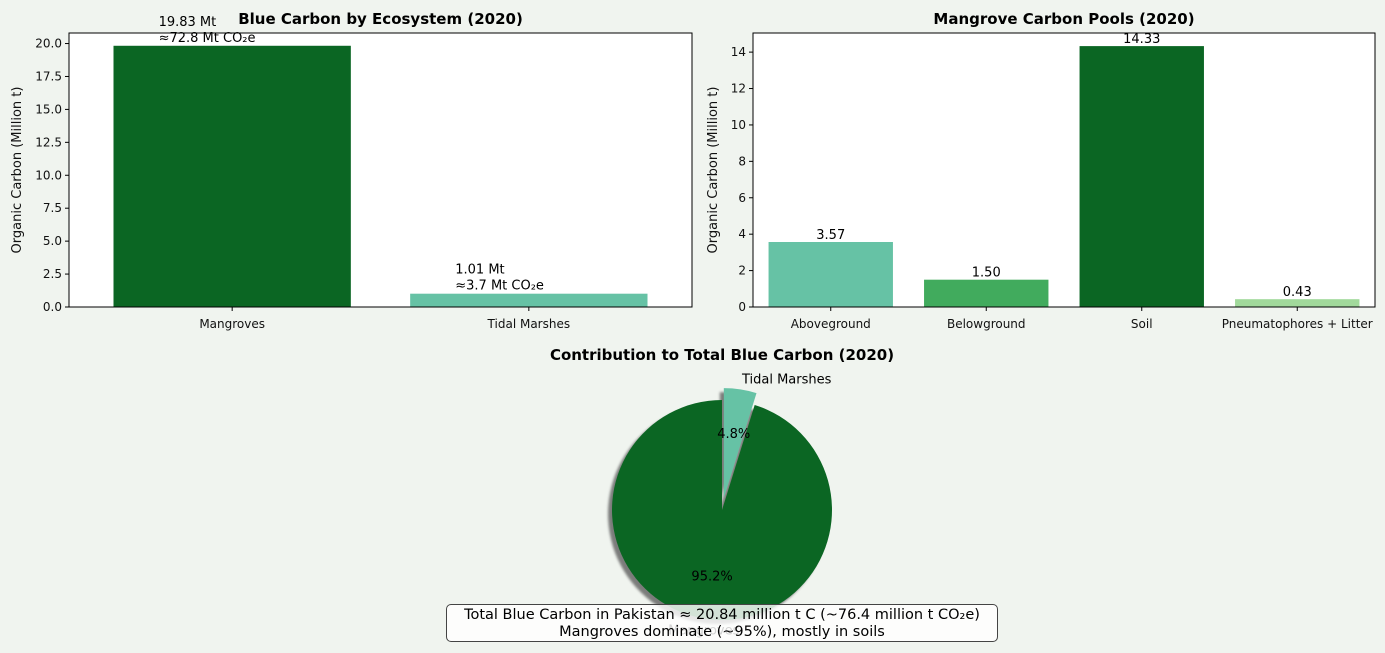  I want to click on y-tick-label: 7.5, so click(52, 208).